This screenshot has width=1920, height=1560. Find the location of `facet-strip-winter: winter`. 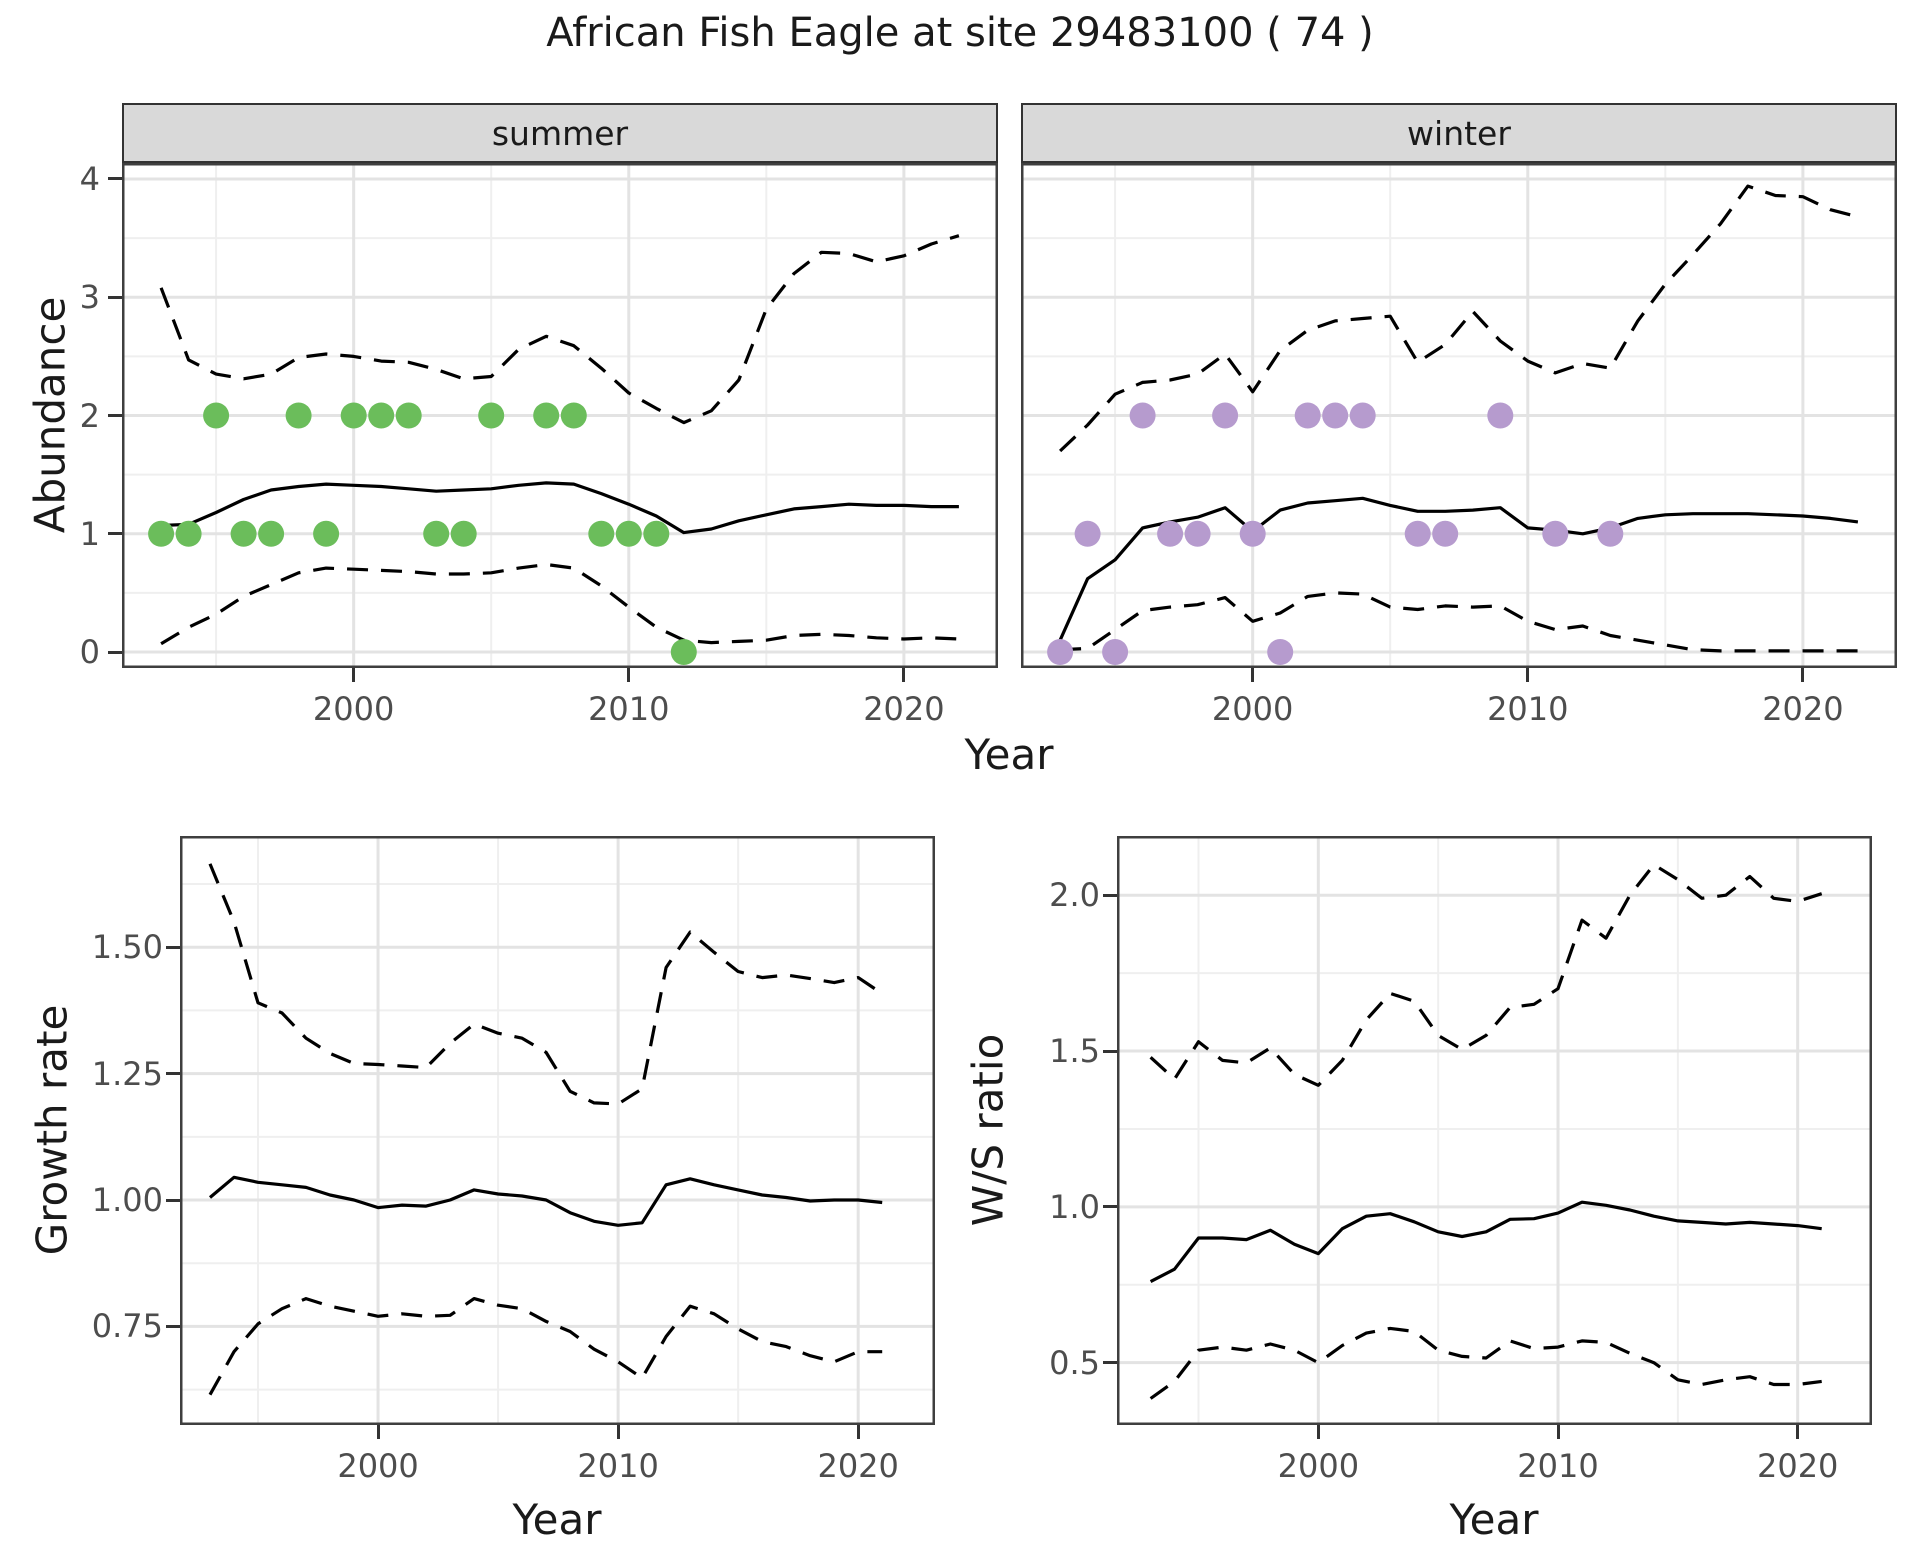

facet-strip-winter: winter is located at coordinates (1459, 133).